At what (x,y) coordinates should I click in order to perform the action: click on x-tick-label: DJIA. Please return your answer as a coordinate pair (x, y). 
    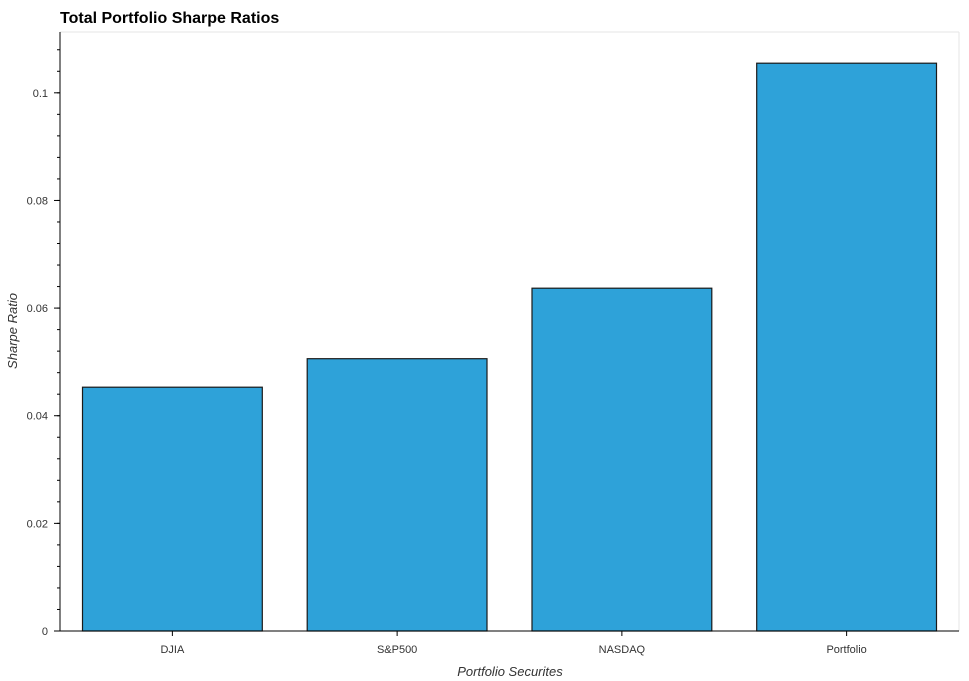
    Looking at the image, I should click on (172, 650).